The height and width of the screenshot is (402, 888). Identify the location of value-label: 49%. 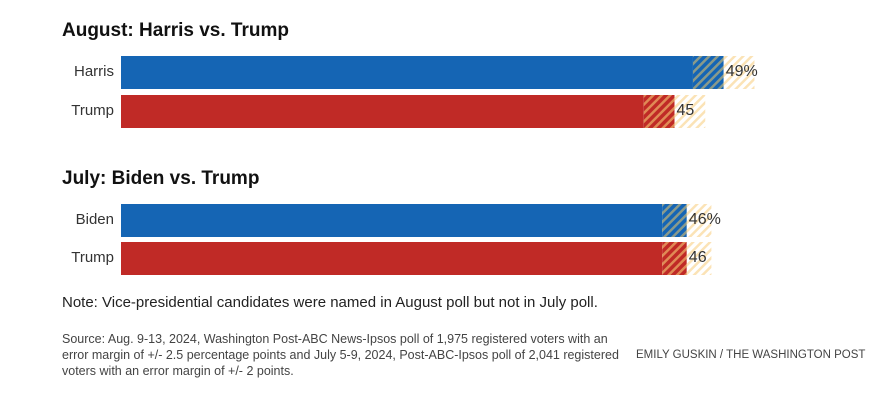
(741, 71).